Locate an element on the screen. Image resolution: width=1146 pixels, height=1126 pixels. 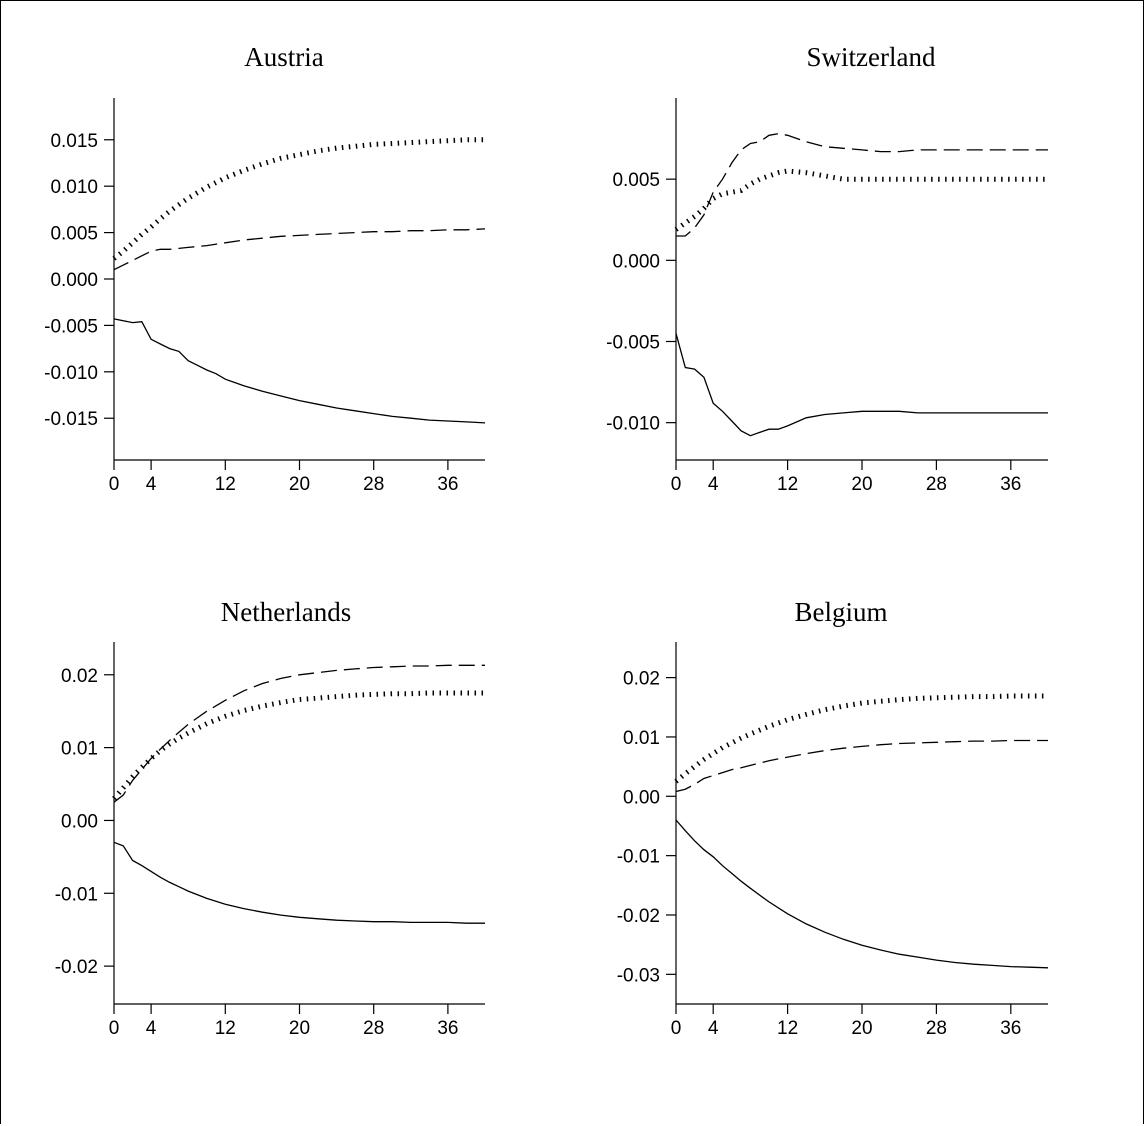
y-tick-label: 0.015 is located at coordinates (74, 141).